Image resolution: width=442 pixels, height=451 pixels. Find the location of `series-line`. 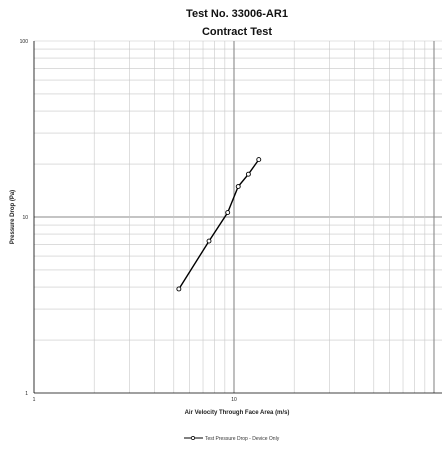

series-line is located at coordinates (219, 224).